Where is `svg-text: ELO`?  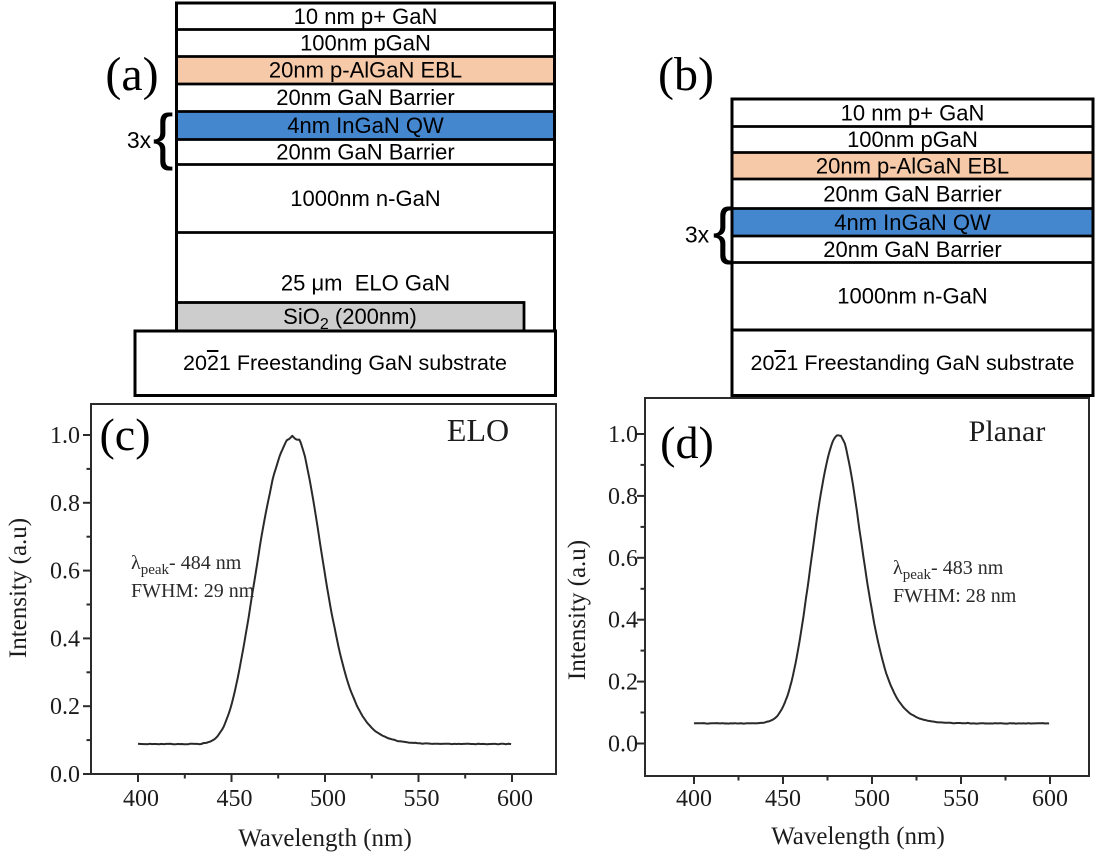
svg-text: ELO is located at coordinates (478, 430).